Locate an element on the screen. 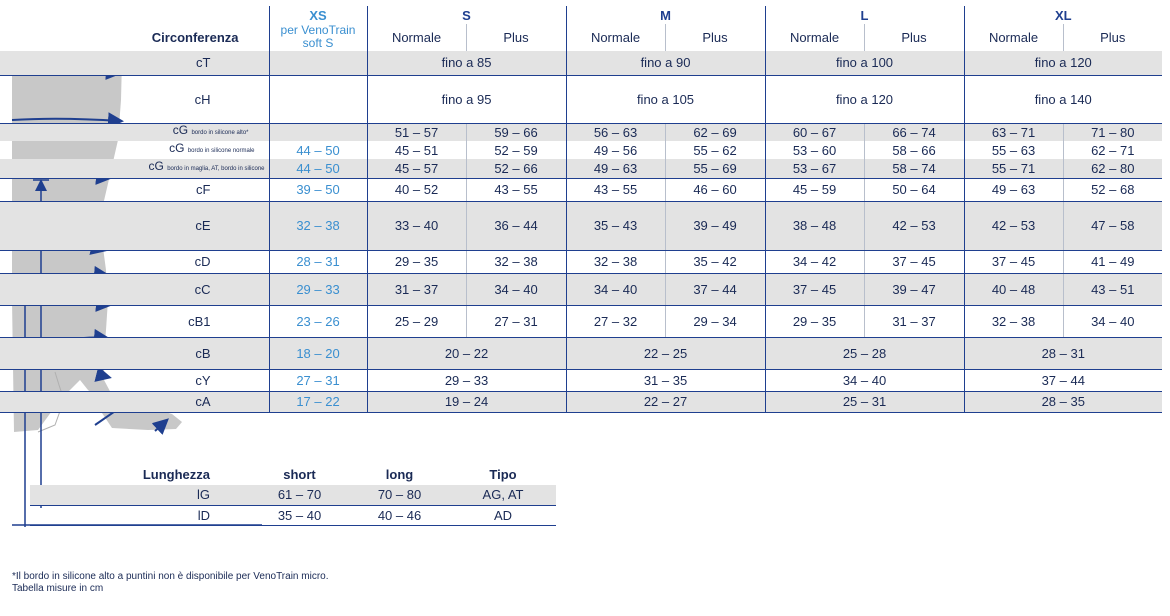 This screenshot has width=1170, height=616. xs-value: 32 – 38 is located at coordinates (317, 226).